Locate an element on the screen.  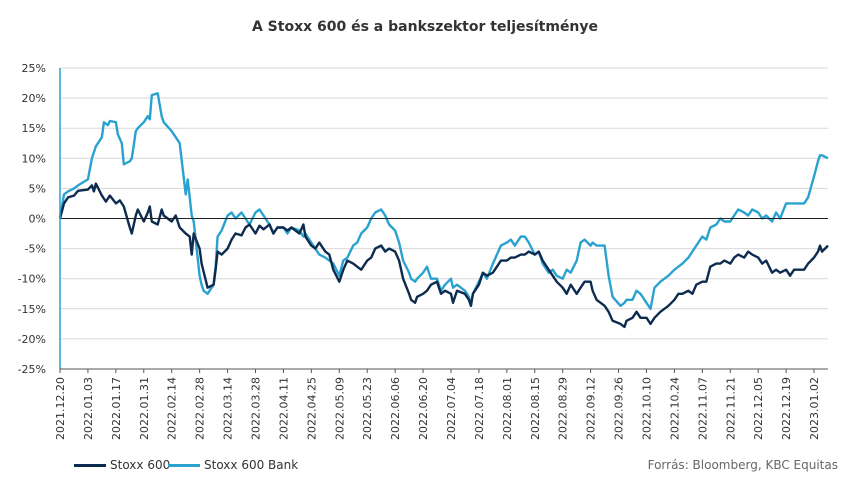
legend-label-stoxx600-bank: Stoxx 600 Bank is located at coordinates (251, 465).